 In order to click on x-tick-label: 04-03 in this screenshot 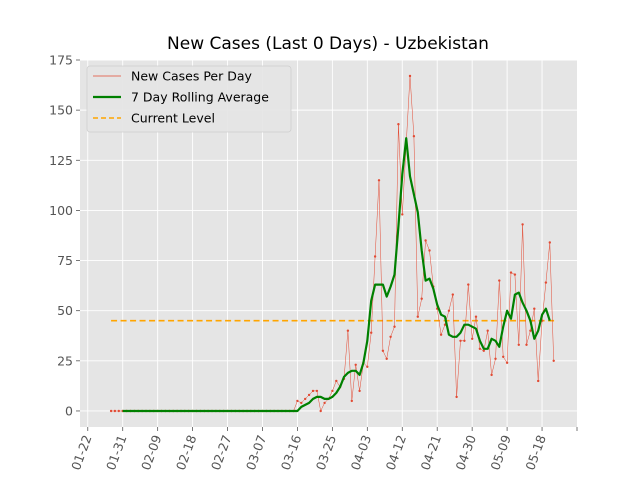, I will do `click(361, 452)`.